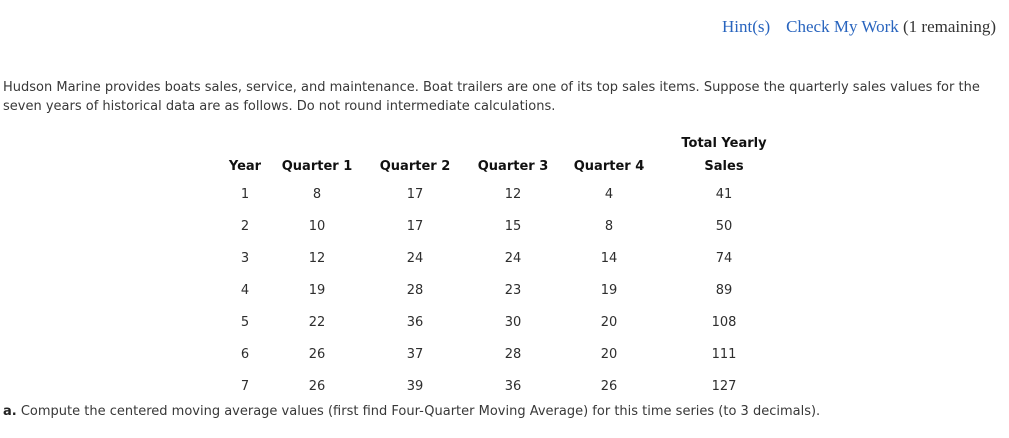 The width and height of the screenshot is (1009, 438). What do you see at coordinates (724, 386) in the screenshot?
I see `table-cell: 127` at bounding box center [724, 386].